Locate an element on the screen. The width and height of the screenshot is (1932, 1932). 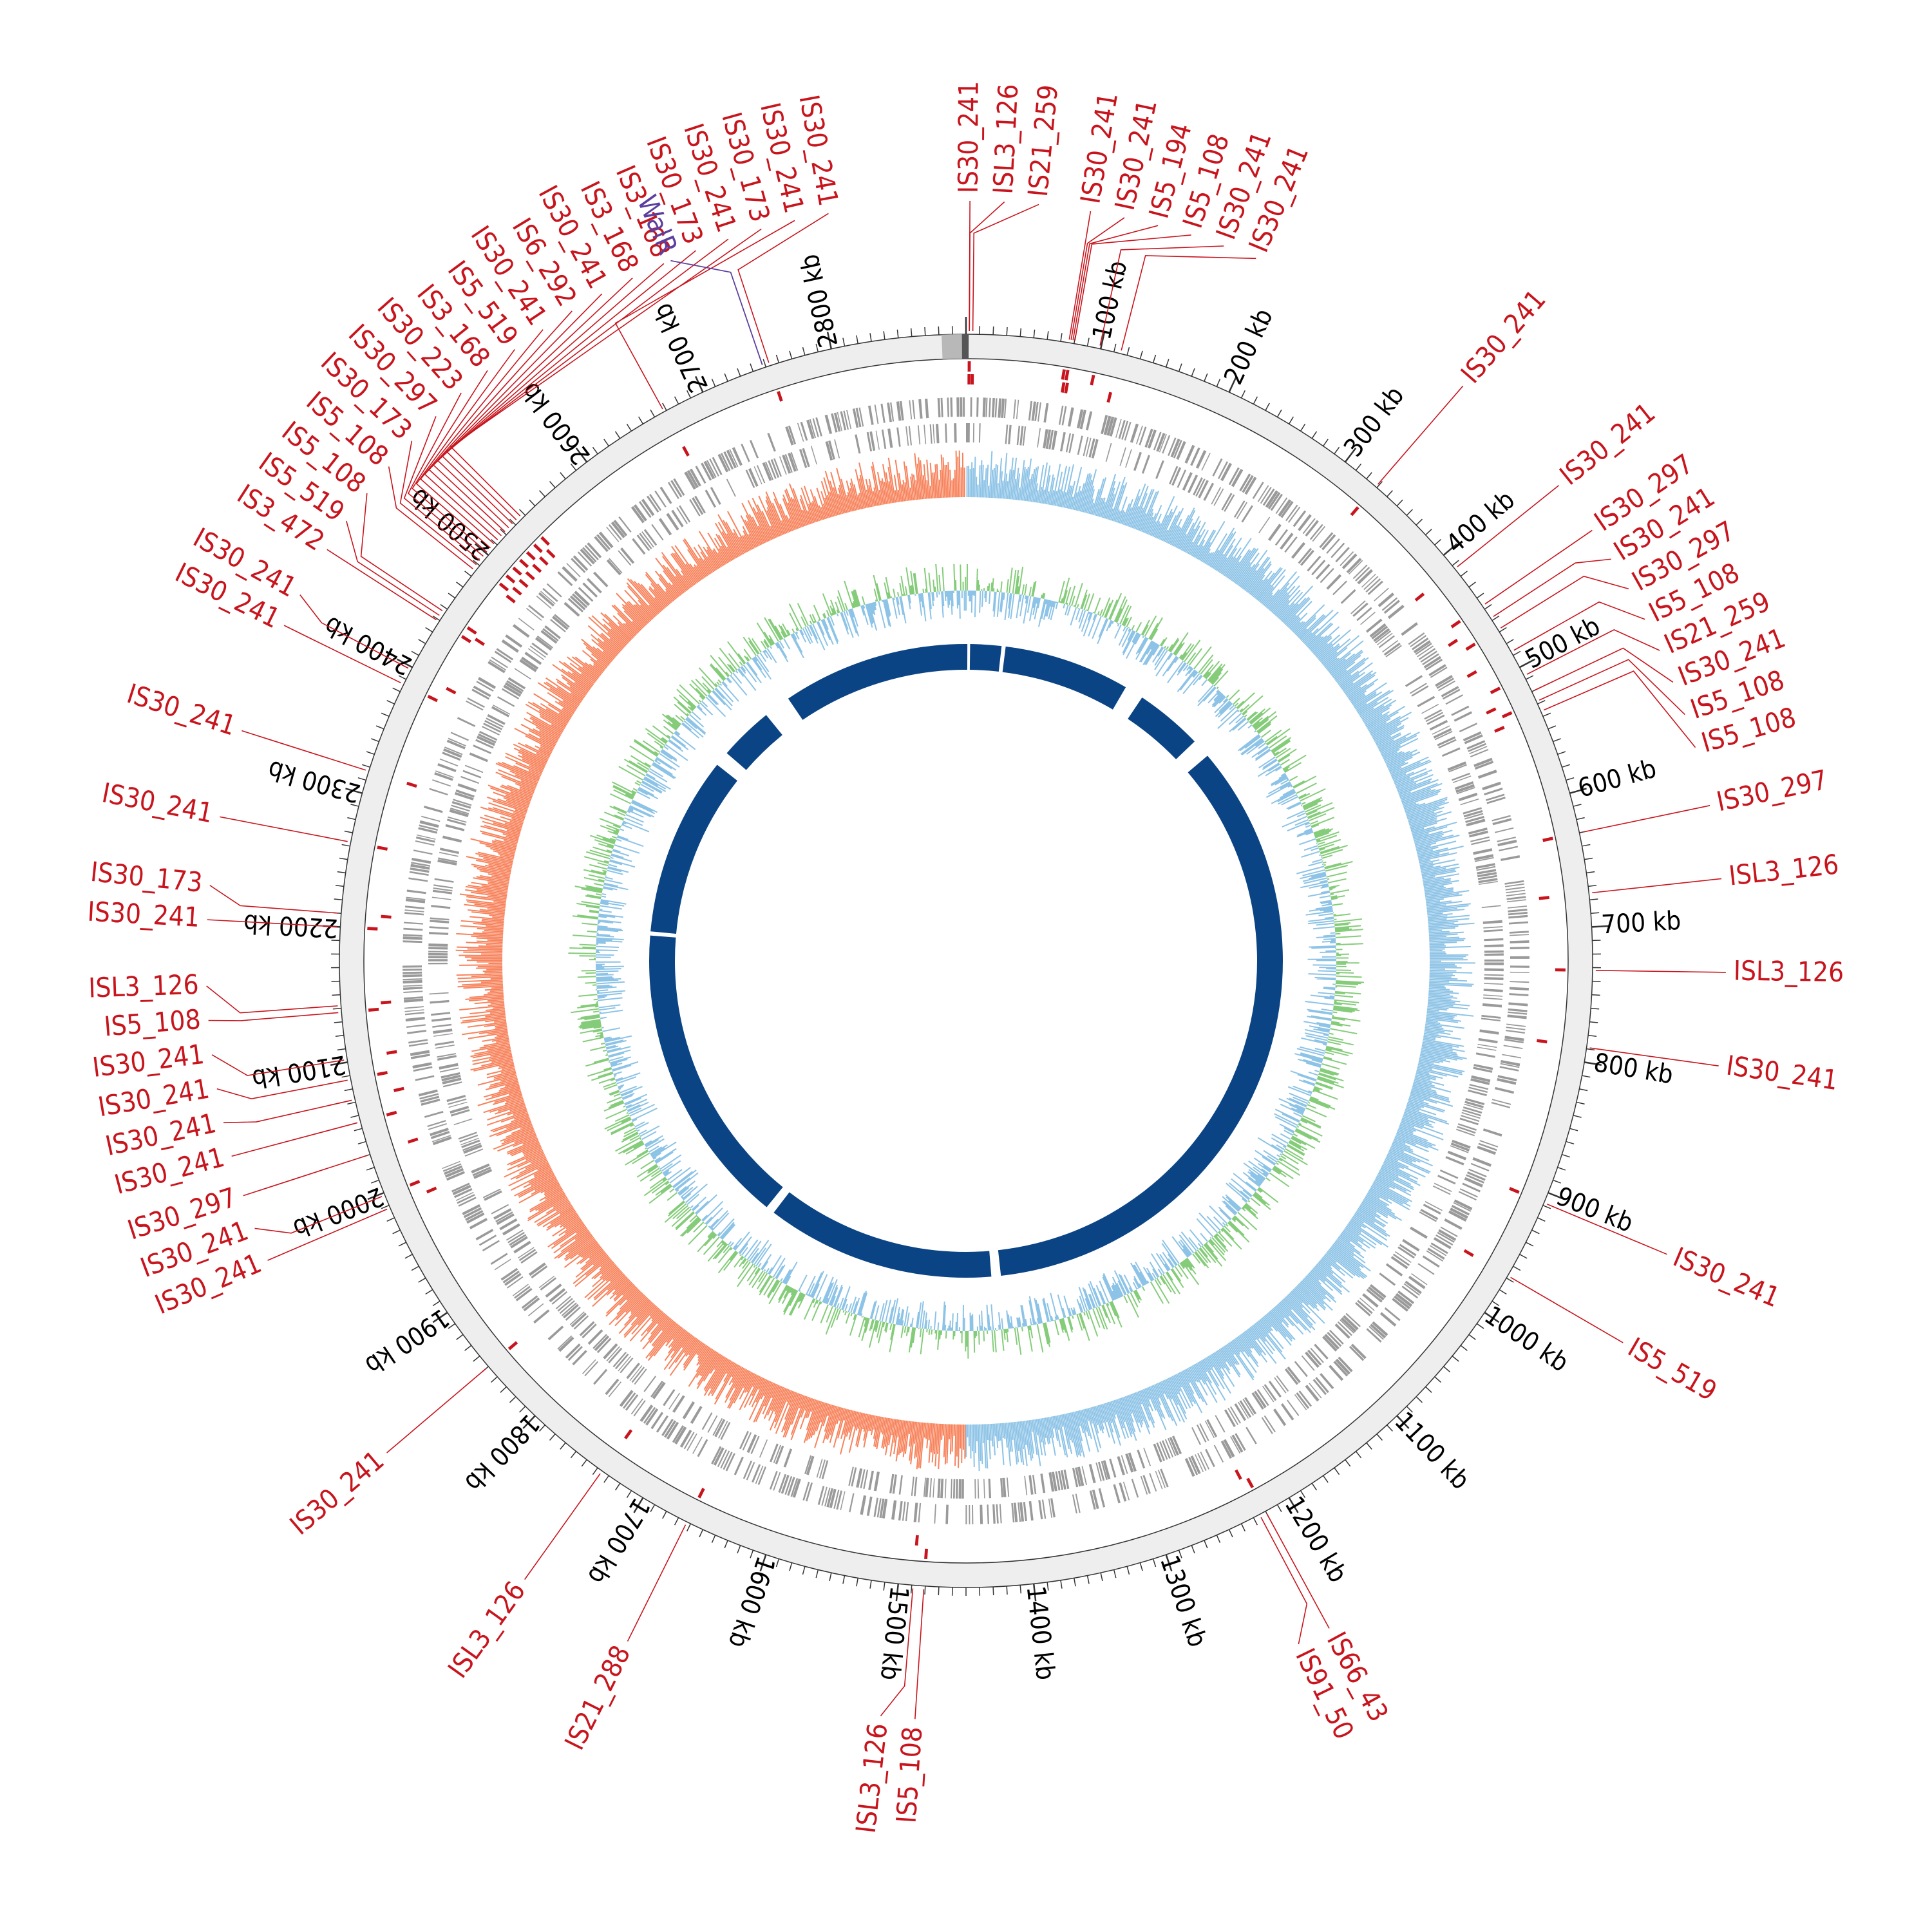
blast-hit-ring is located at coordinates (966, 961).